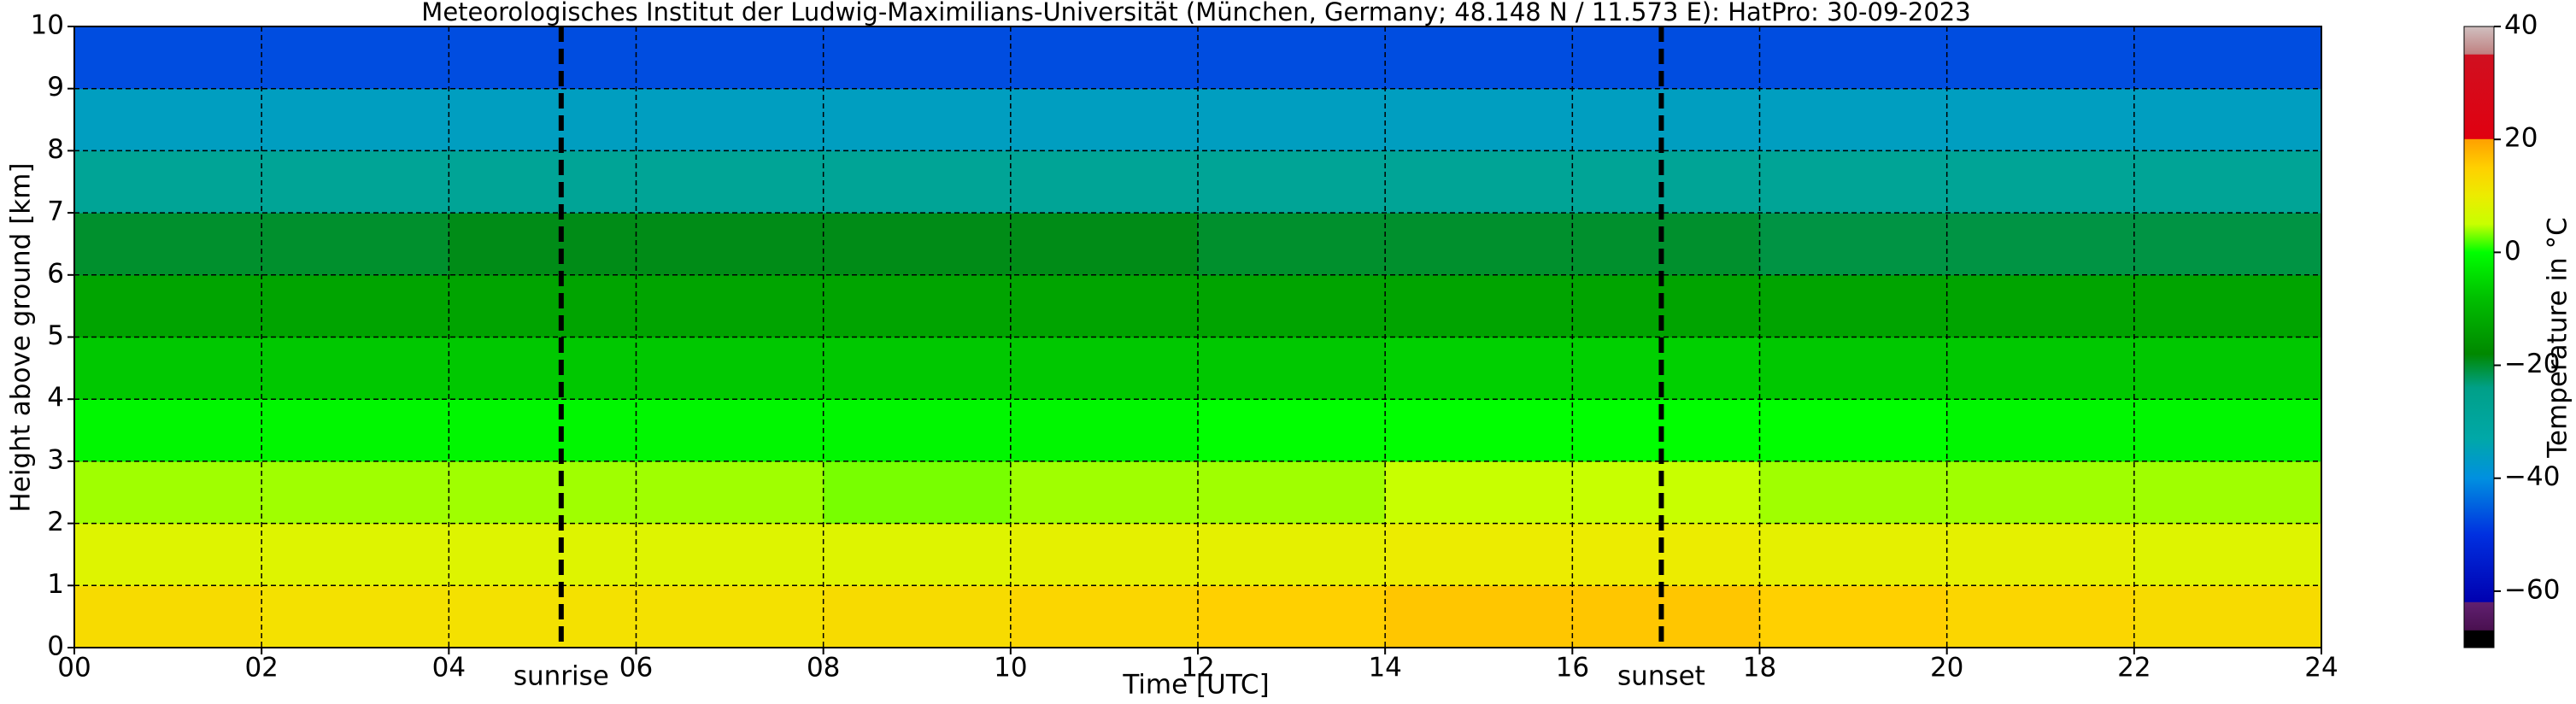  Describe the element at coordinates (2521, 138) in the screenshot. I see `colorbar-tick-label: 20` at that location.